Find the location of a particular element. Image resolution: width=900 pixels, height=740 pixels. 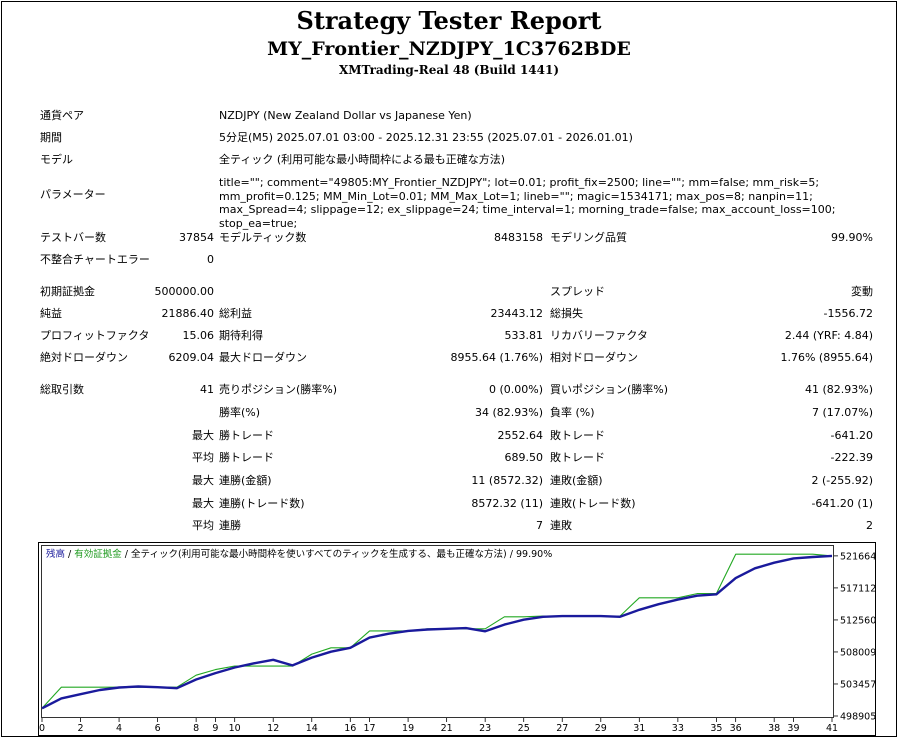

quality-label: モデリング品質 is located at coordinates (588, 237).